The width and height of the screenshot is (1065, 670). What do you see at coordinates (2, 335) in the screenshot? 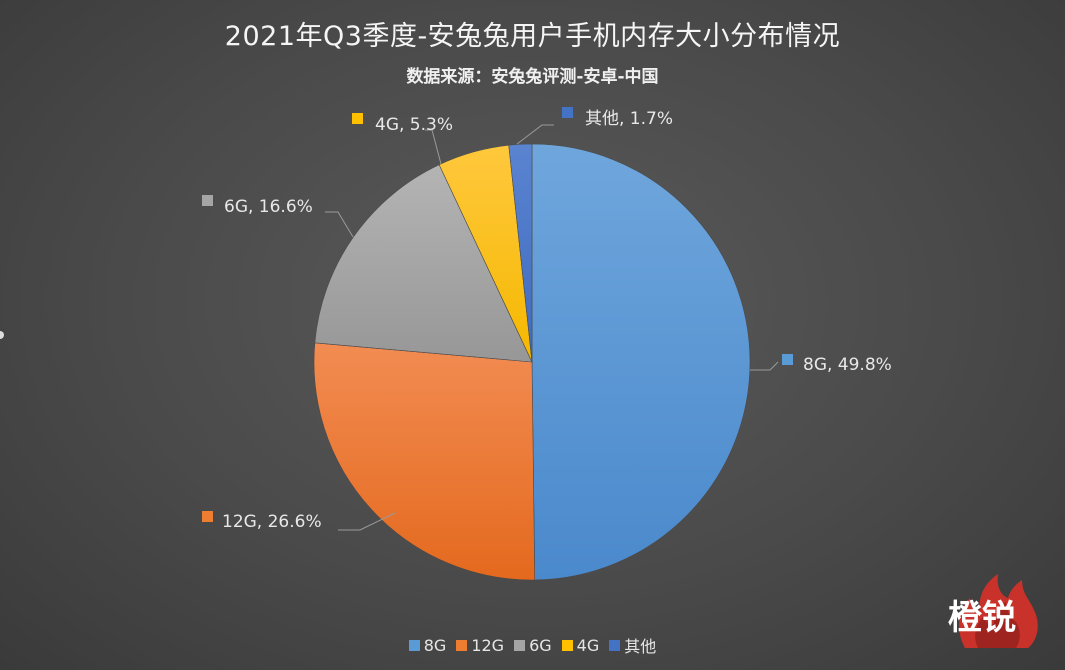
I see `edge-marker` at bounding box center [2, 335].